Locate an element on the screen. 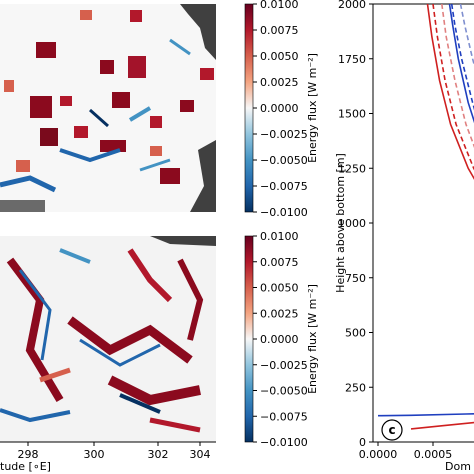  y-tick-label: 1500 is located at coordinates (352, 114).